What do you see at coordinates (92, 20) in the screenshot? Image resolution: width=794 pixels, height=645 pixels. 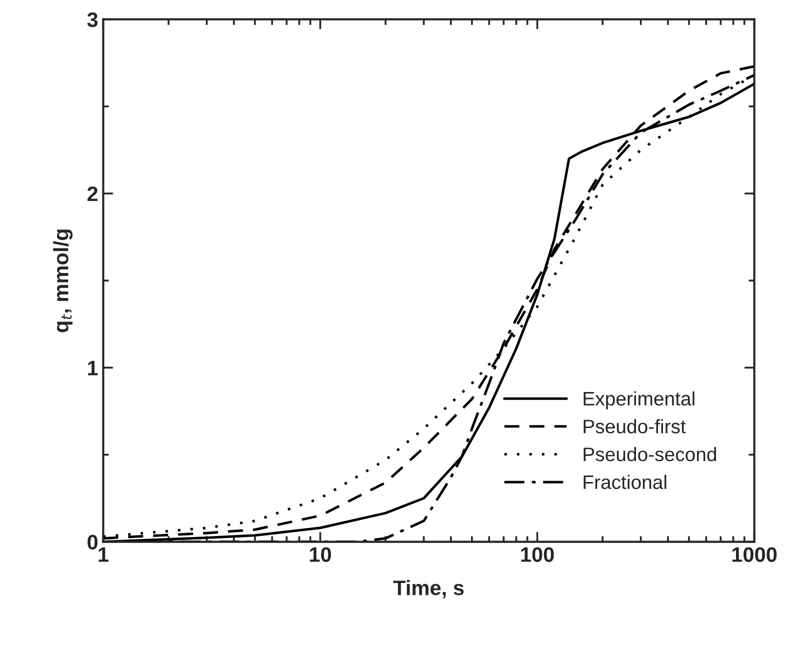 I see `y-tick-label: 3` at bounding box center [92, 20].